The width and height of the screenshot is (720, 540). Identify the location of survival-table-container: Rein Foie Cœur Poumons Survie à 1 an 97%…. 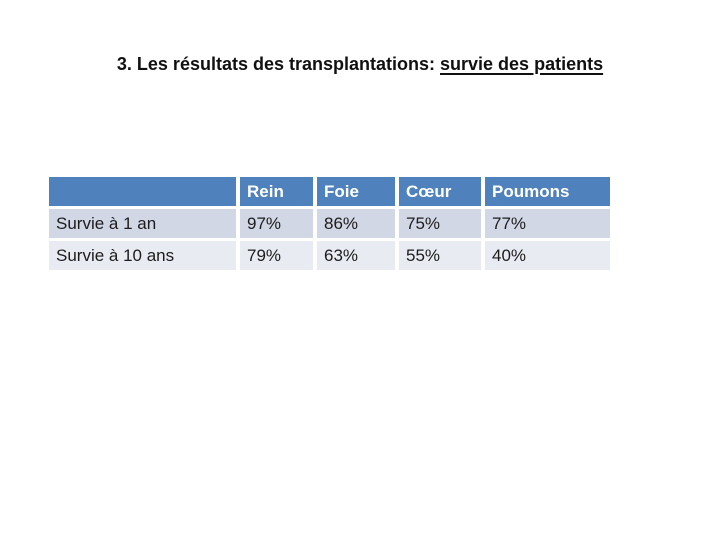
(329, 223).